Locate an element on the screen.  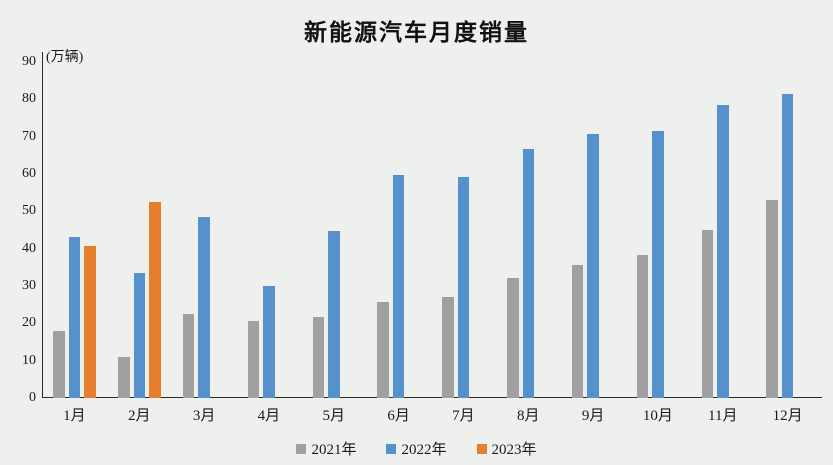
bar-2022年-11月 is located at coordinates (723, 251).